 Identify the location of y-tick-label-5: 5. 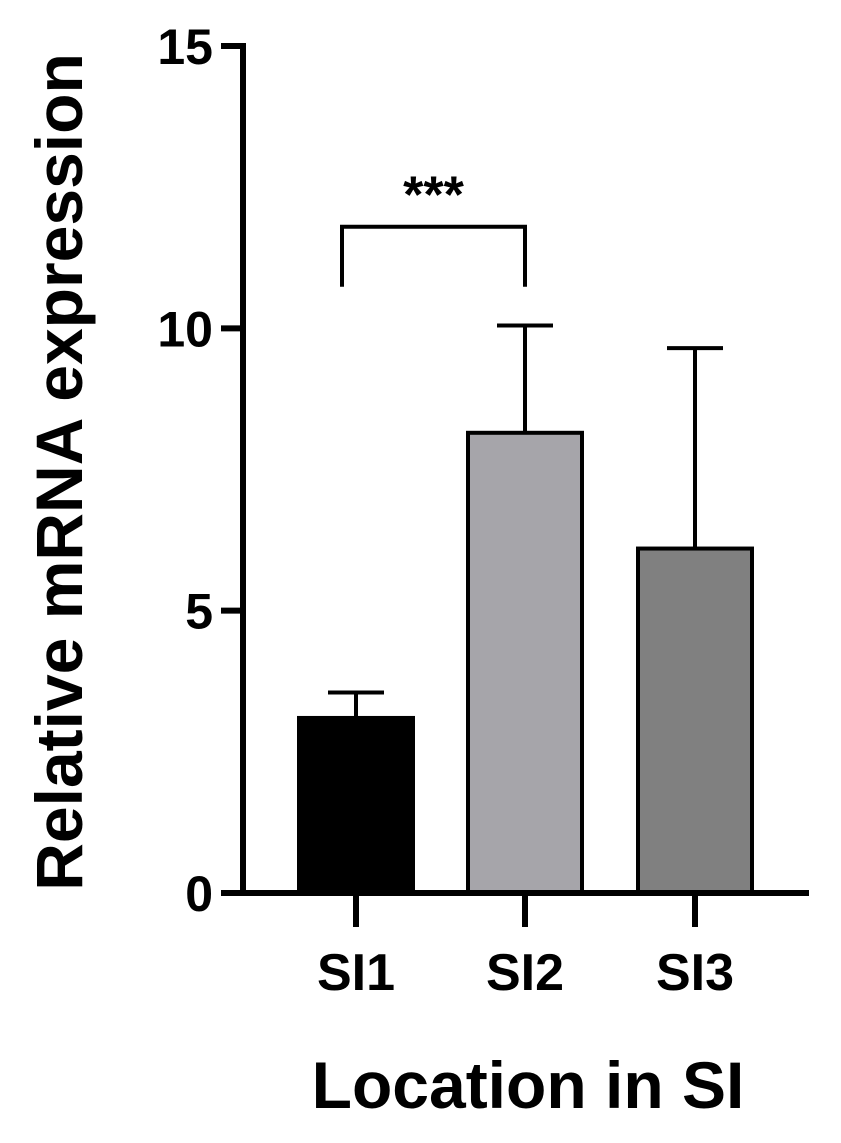
(199, 612).